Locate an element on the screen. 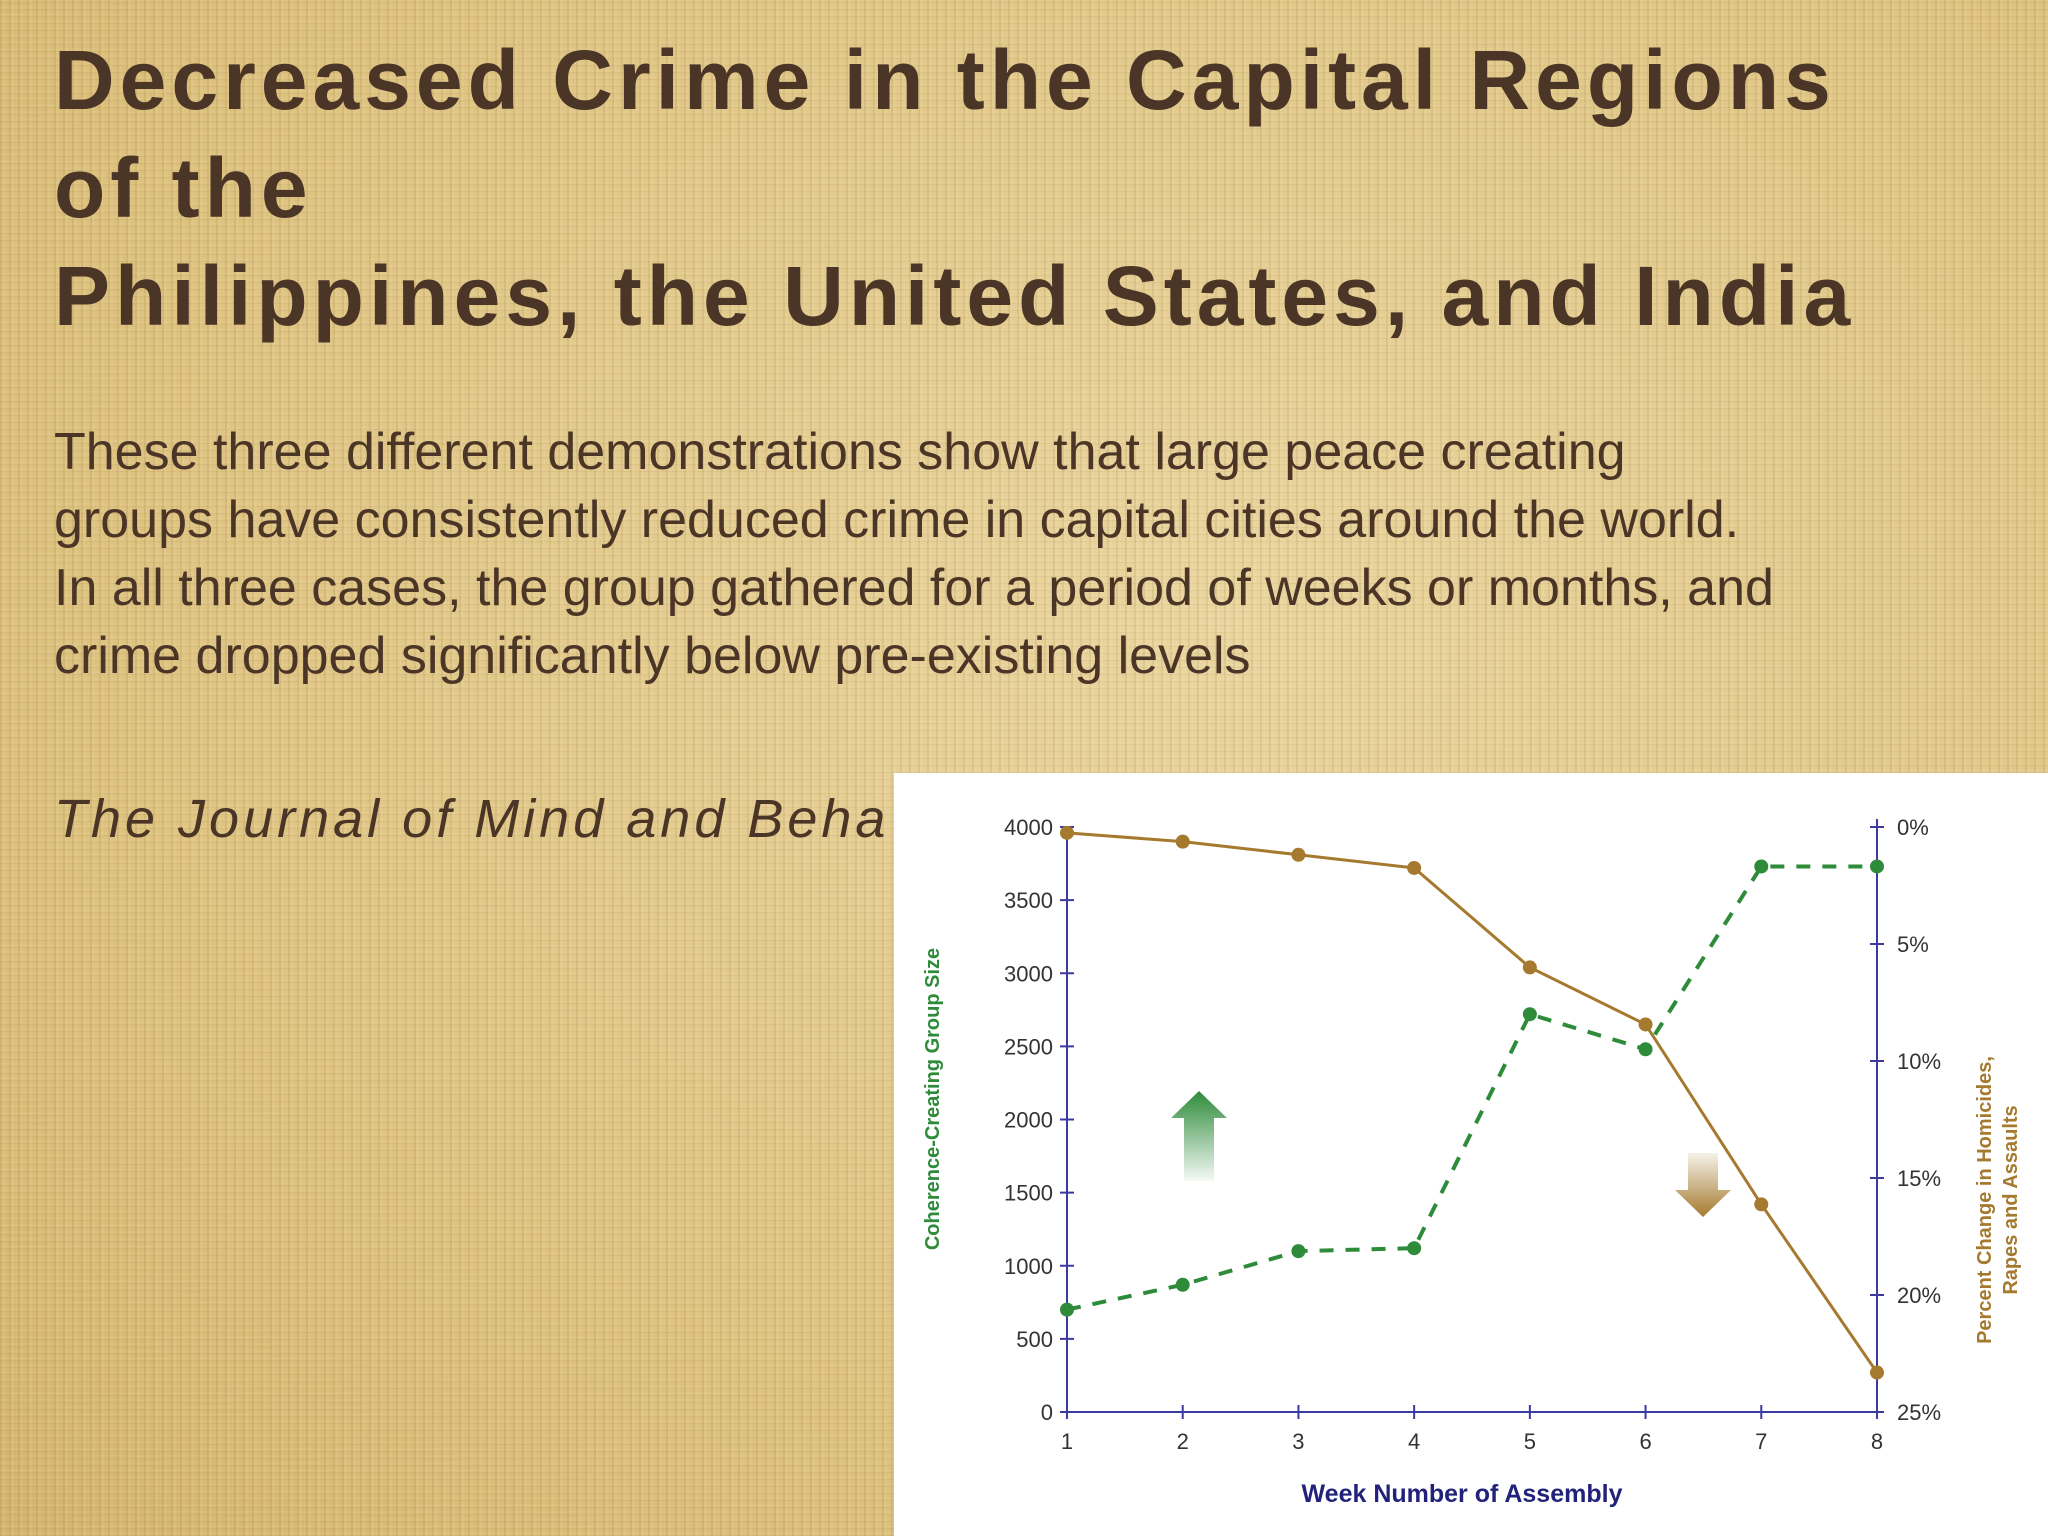  green-up-arrow-icon is located at coordinates (1199, 1136).